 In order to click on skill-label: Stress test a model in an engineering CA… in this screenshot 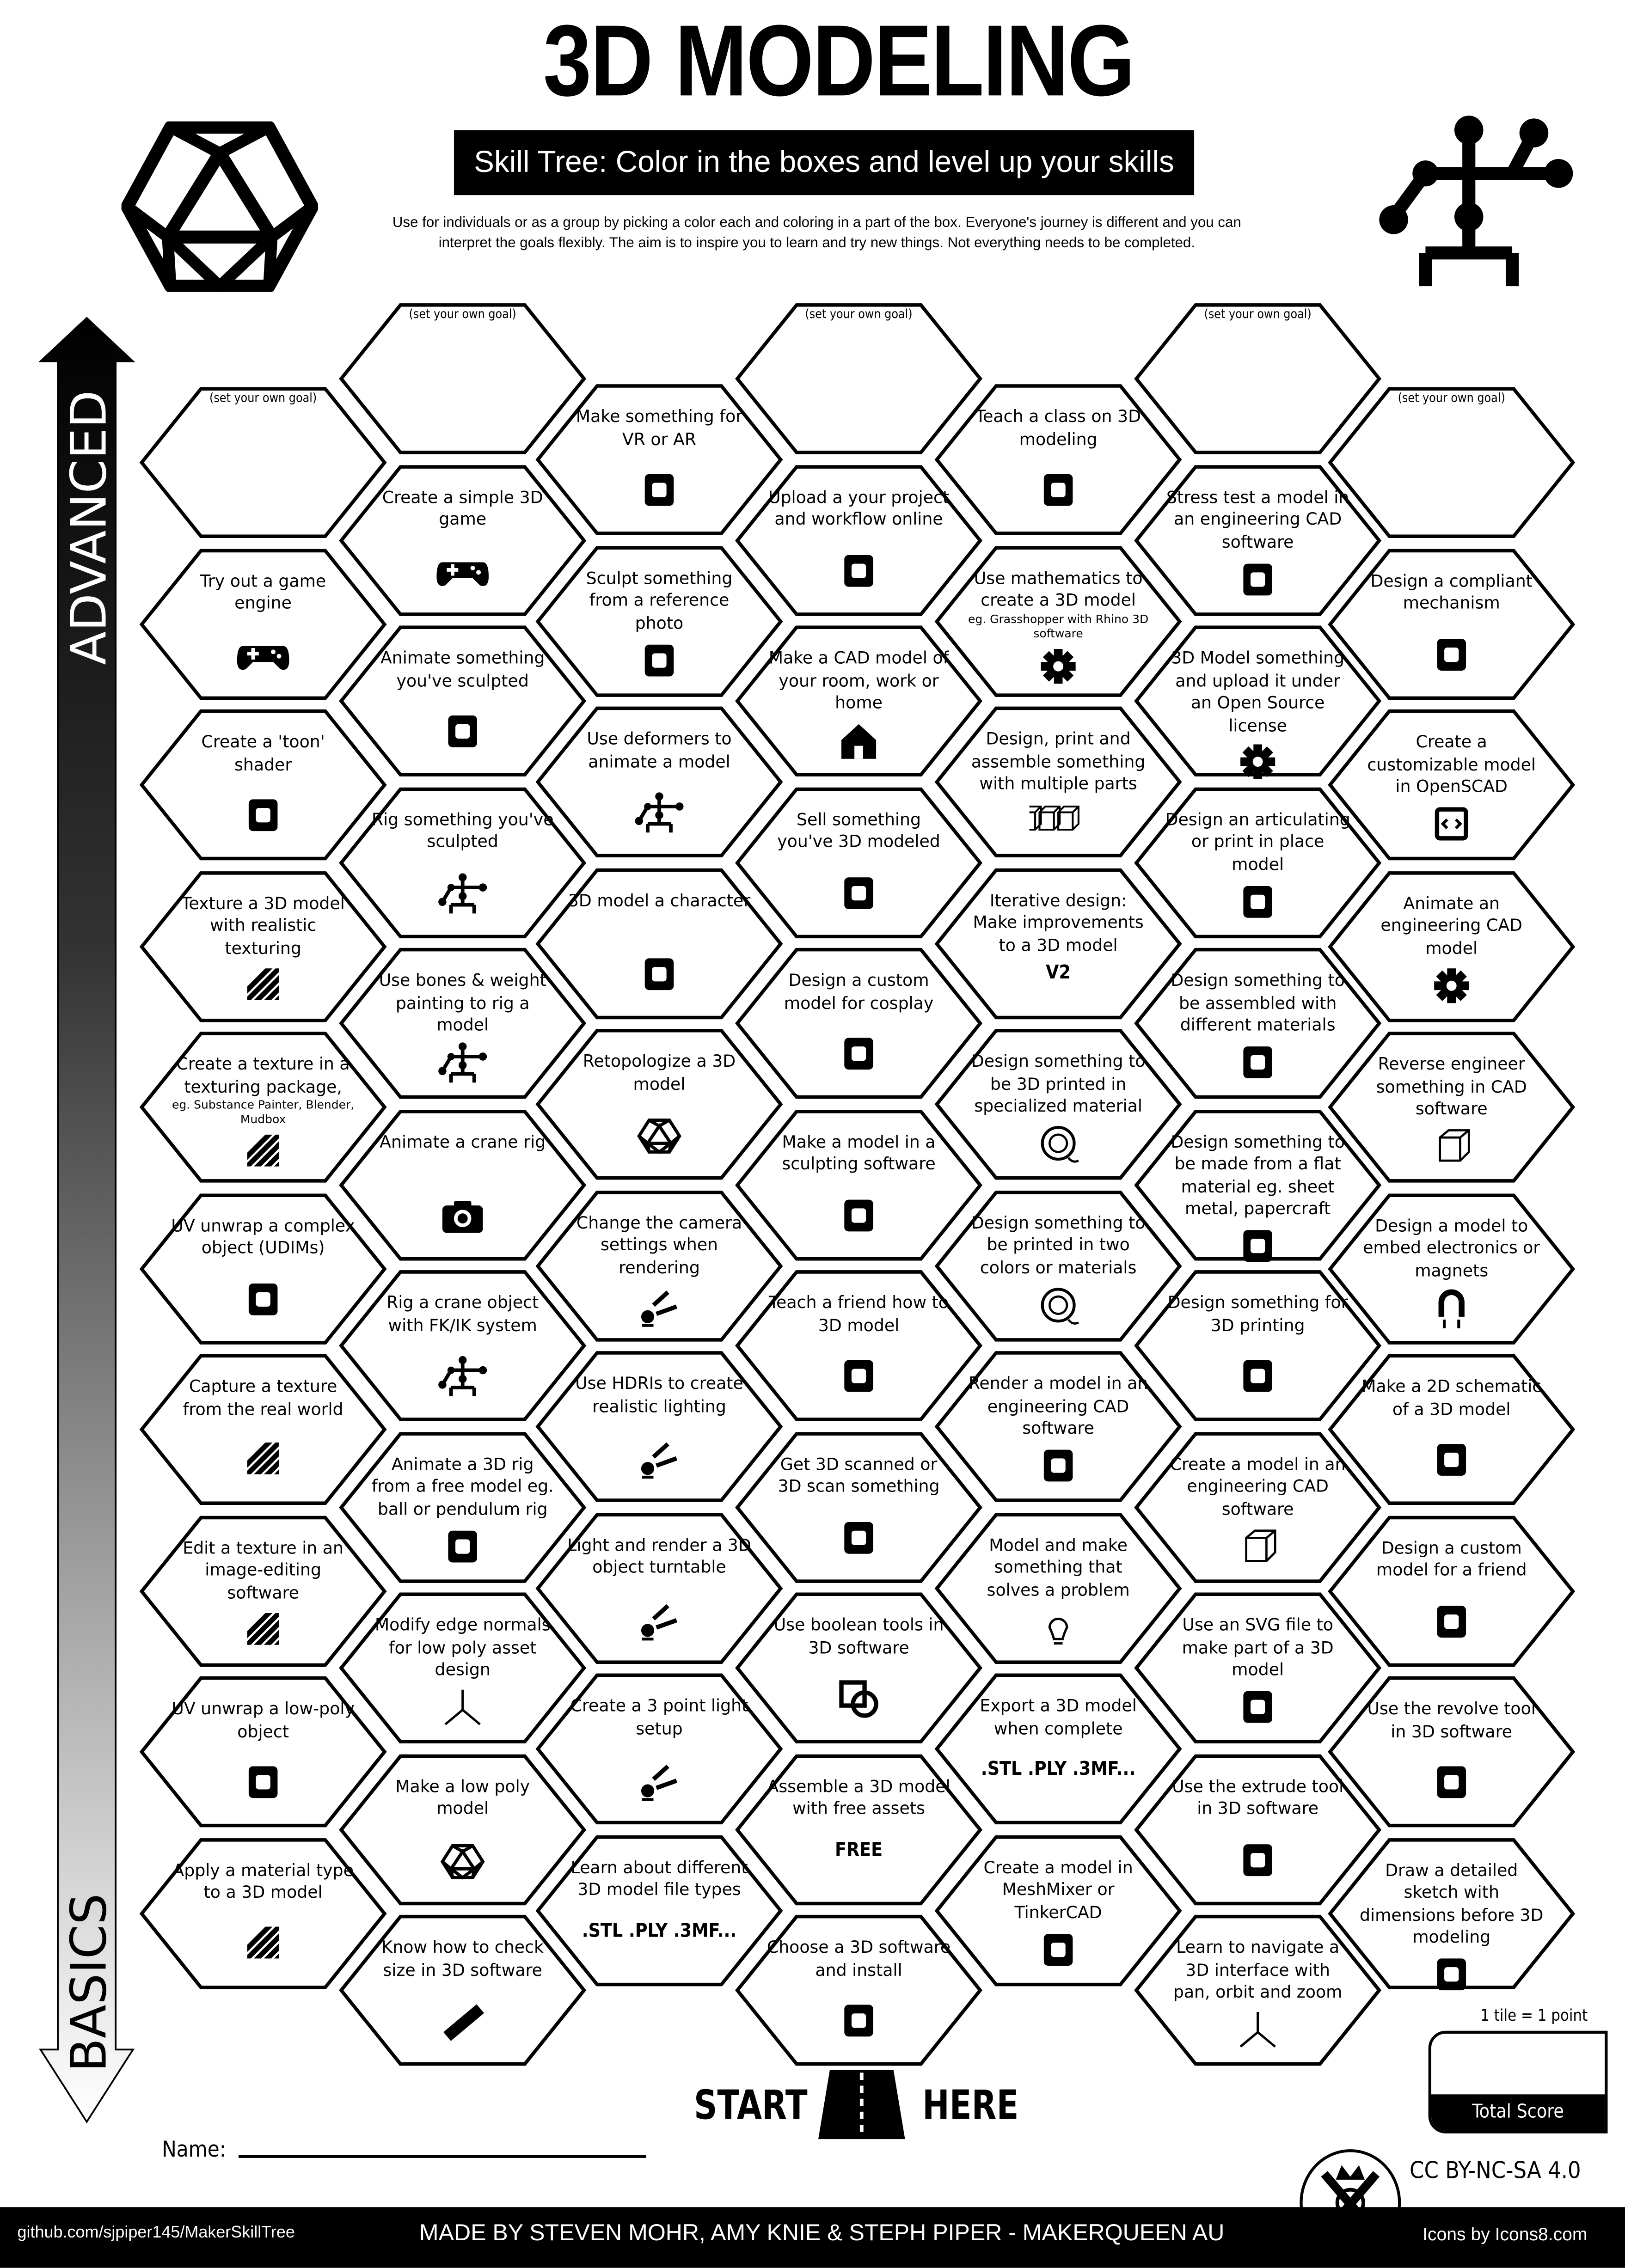, I will do `click(1257, 520)`.